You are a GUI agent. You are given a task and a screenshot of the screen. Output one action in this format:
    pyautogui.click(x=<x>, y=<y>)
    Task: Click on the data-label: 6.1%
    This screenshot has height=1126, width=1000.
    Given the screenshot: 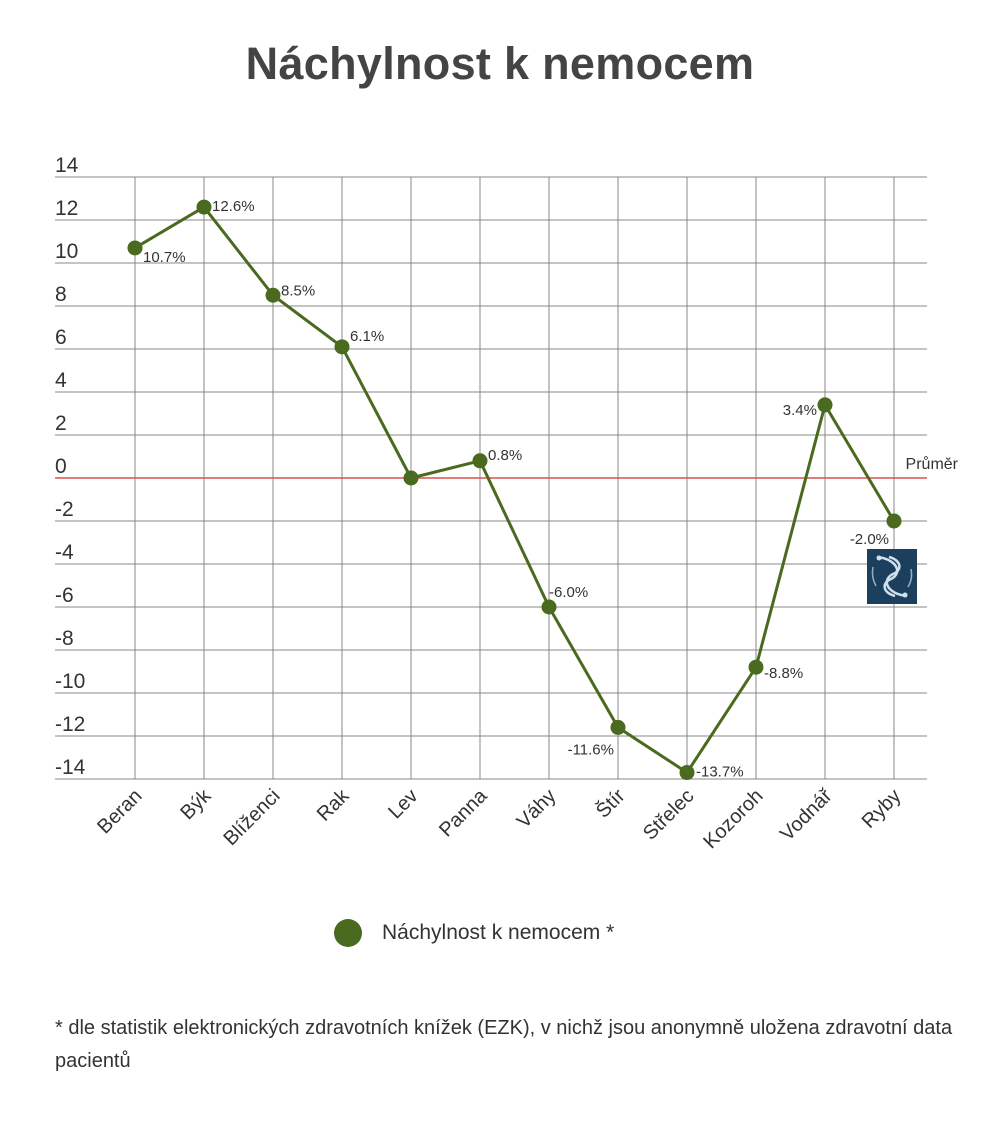 What is the action you would take?
    pyautogui.click(x=367, y=336)
    